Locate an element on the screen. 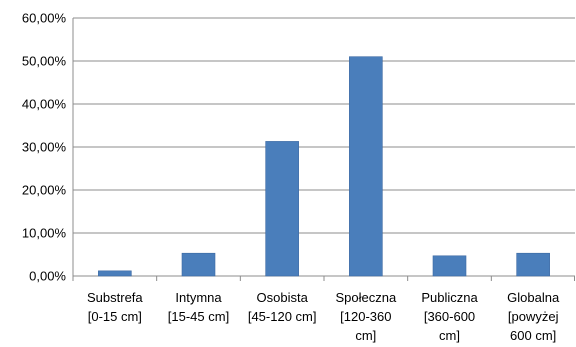  x-category-label: Osobista is located at coordinates (283, 297).